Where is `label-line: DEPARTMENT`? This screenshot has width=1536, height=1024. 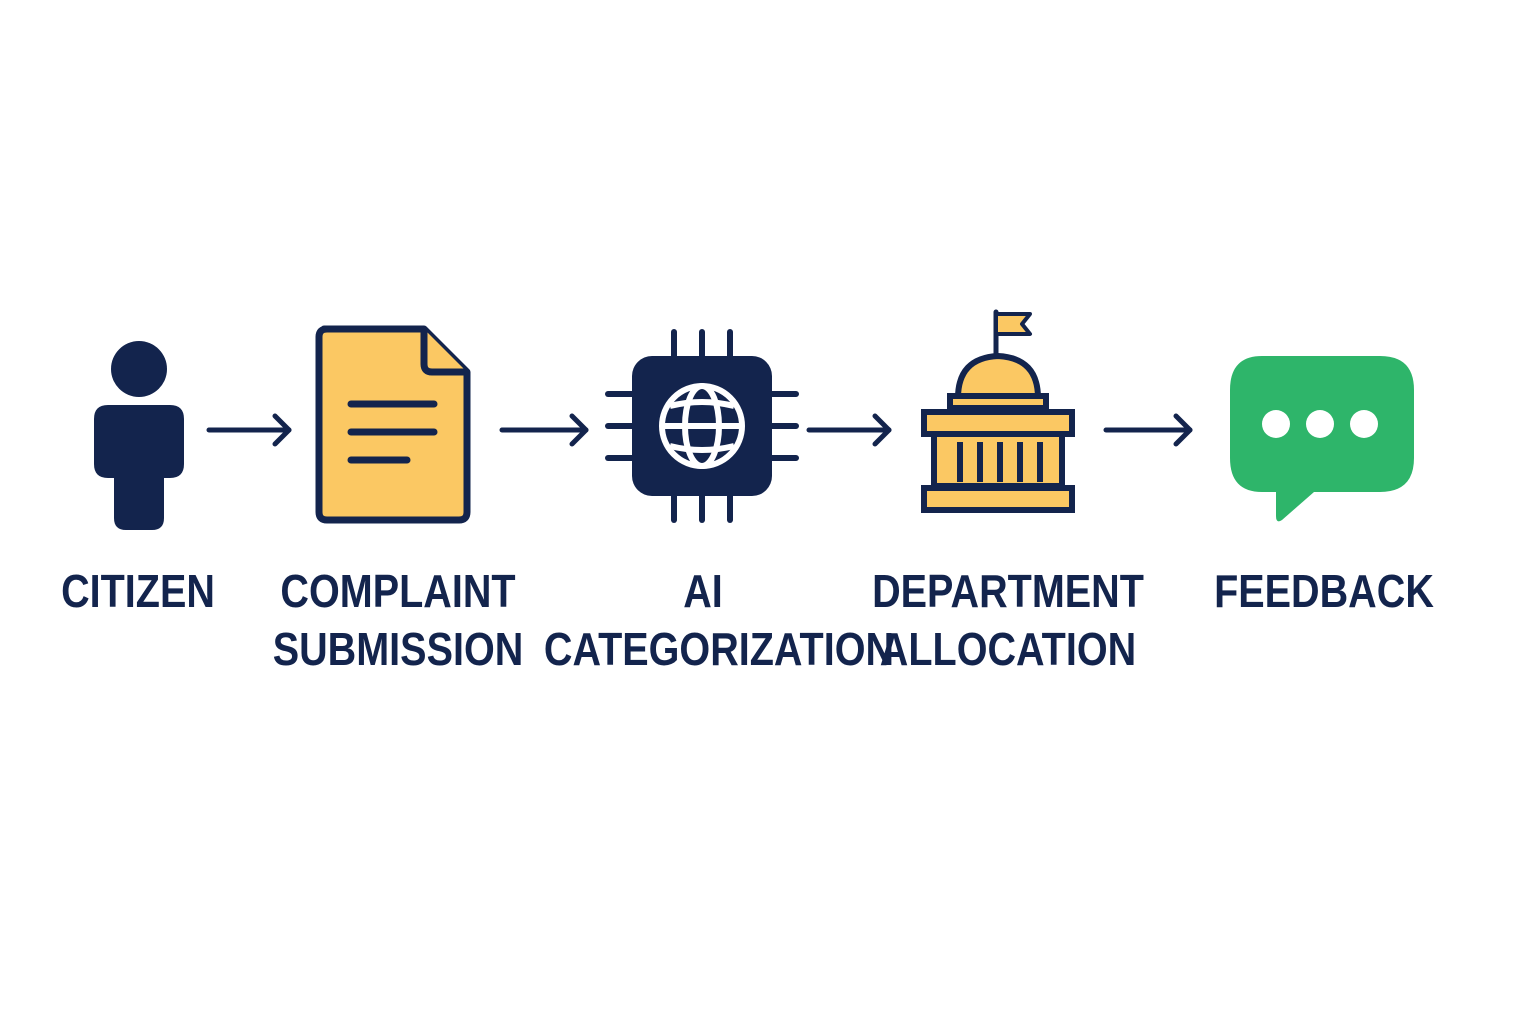 label-line: DEPARTMENT is located at coordinates (1008, 591).